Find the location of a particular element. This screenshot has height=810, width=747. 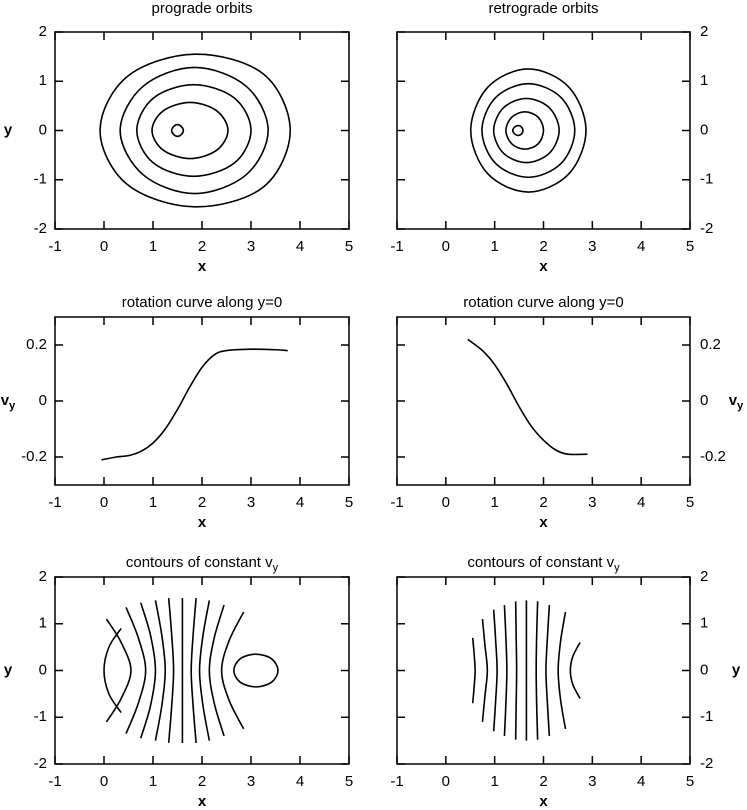

panel-title: contours of constant vy is located at coordinates (543, 564).